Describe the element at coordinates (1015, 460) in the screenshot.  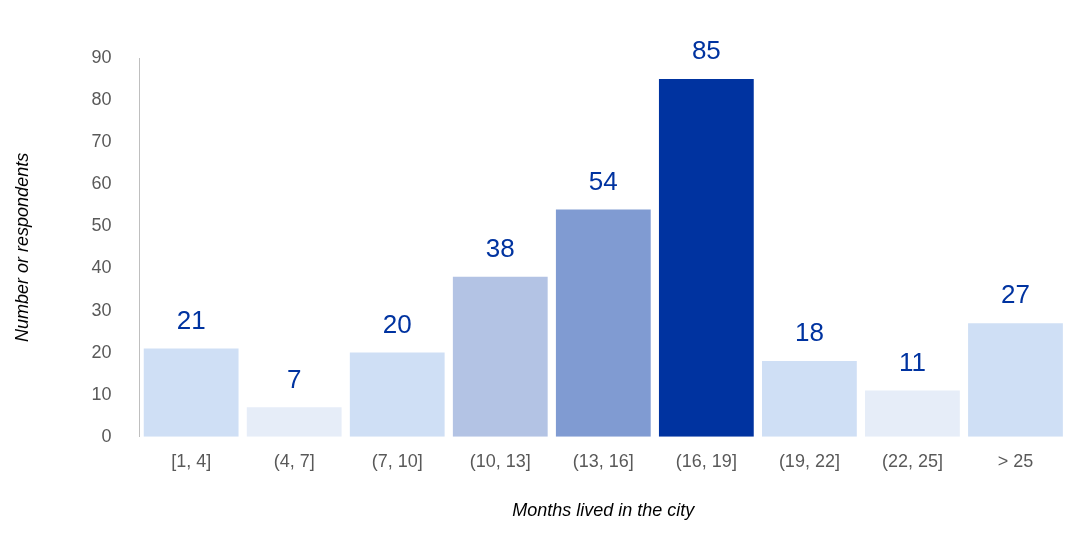
I see `x-tick-label: > 25` at that location.